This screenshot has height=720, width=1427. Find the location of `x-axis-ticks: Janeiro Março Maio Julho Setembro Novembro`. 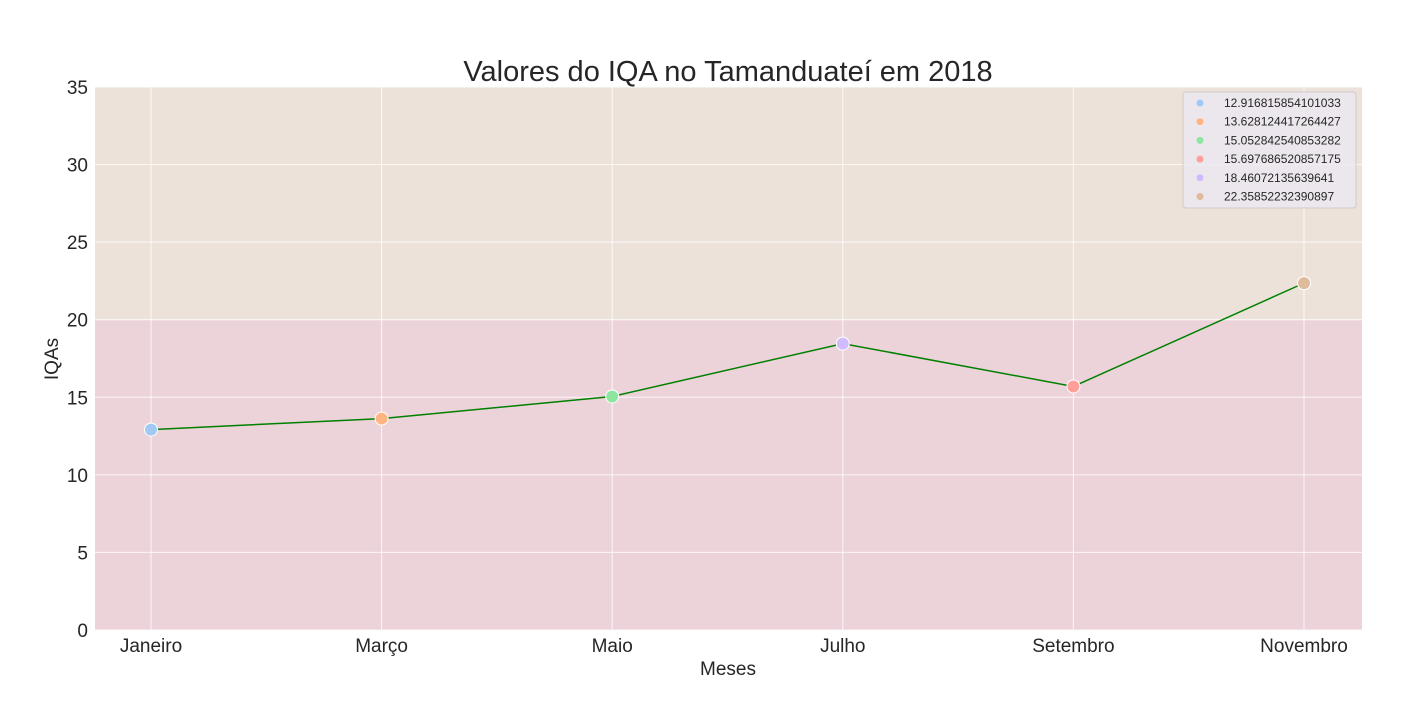

x-axis-ticks: Janeiro Março Maio Julho Setembro Novembro is located at coordinates (734, 646).